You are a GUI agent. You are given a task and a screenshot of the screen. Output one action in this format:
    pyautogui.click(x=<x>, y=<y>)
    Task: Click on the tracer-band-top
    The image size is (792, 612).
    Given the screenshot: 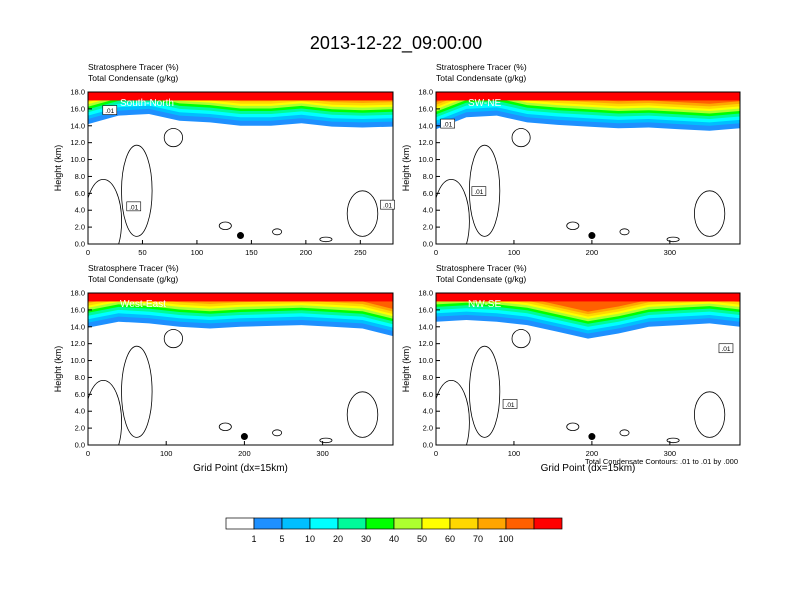 What is the action you would take?
    pyautogui.click(x=240, y=96)
    